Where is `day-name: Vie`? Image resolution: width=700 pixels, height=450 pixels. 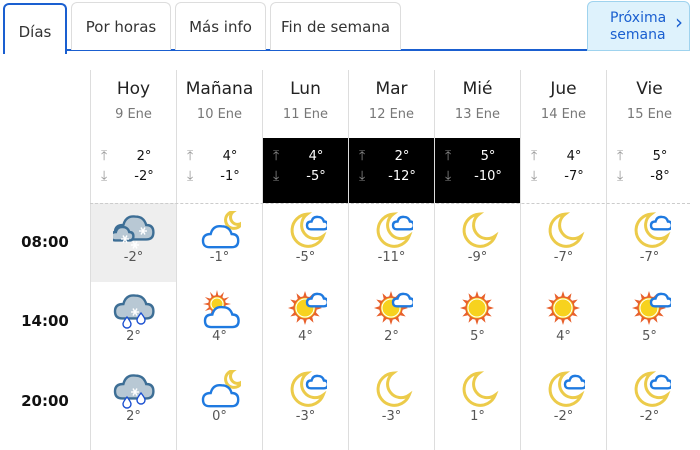
day-name: Vie is located at coordinates (649, 89).